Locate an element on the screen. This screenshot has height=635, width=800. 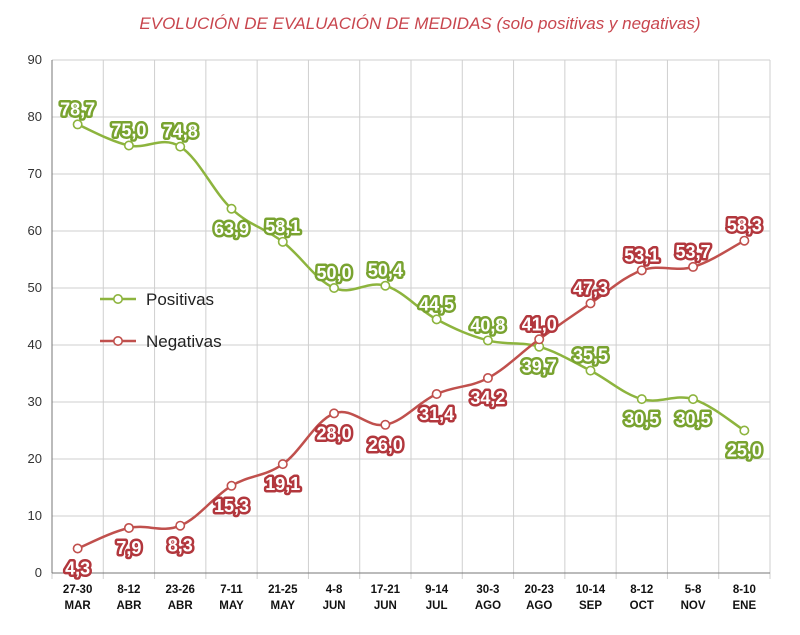
x-tick-label: 8-12 ABR is located at coordinates (129, 598).